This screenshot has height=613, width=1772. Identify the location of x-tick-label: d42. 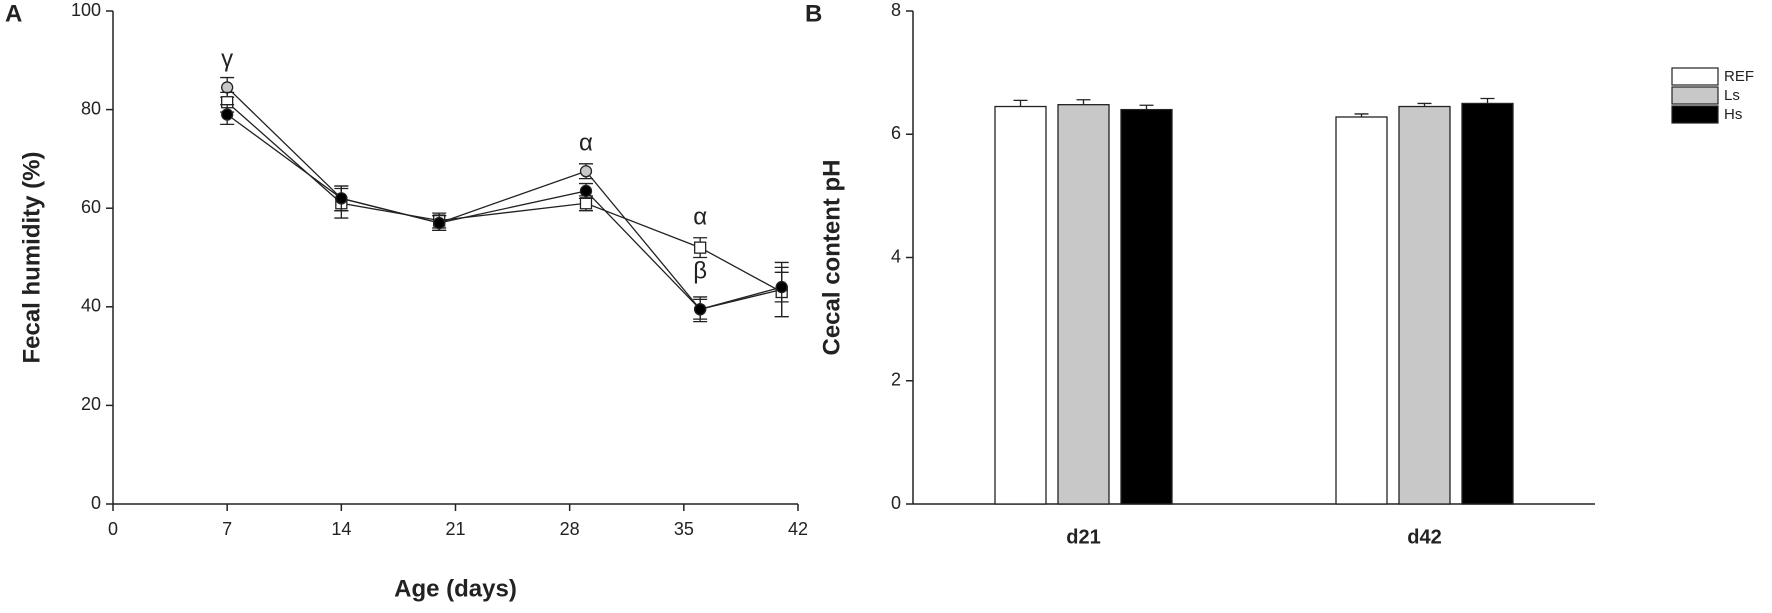
(1424, 537).